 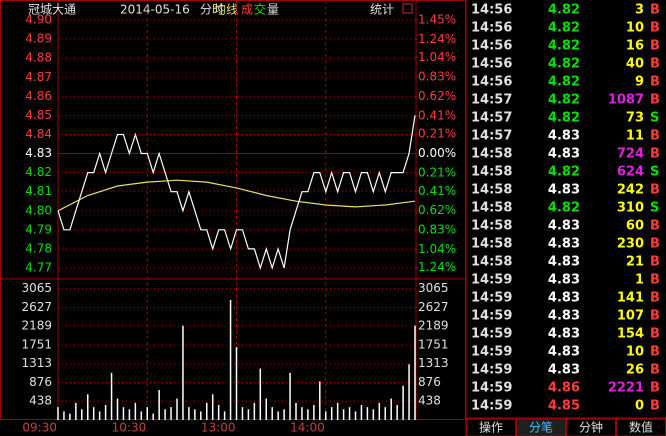 What do you see at coordinates (564, 406) in the screenshot?
I see `trade-price: 4.85` at bounding box center [564, 406].